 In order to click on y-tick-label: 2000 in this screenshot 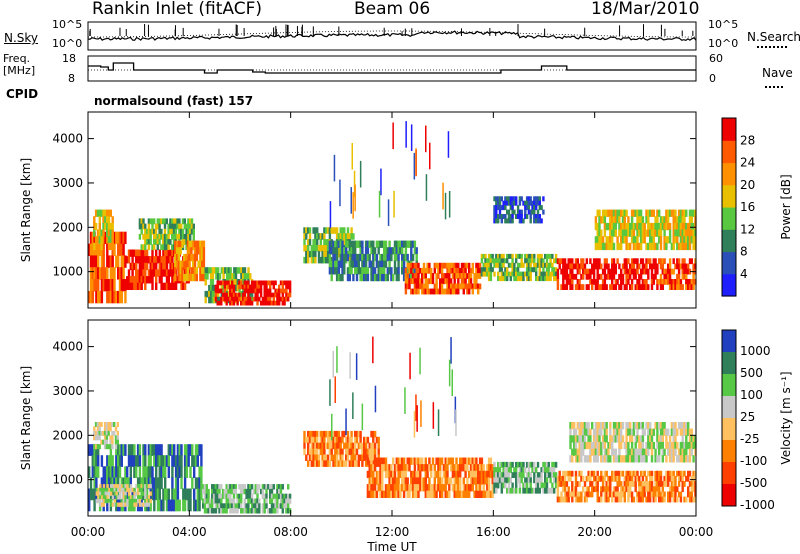, I will do `click(67, 227)`.